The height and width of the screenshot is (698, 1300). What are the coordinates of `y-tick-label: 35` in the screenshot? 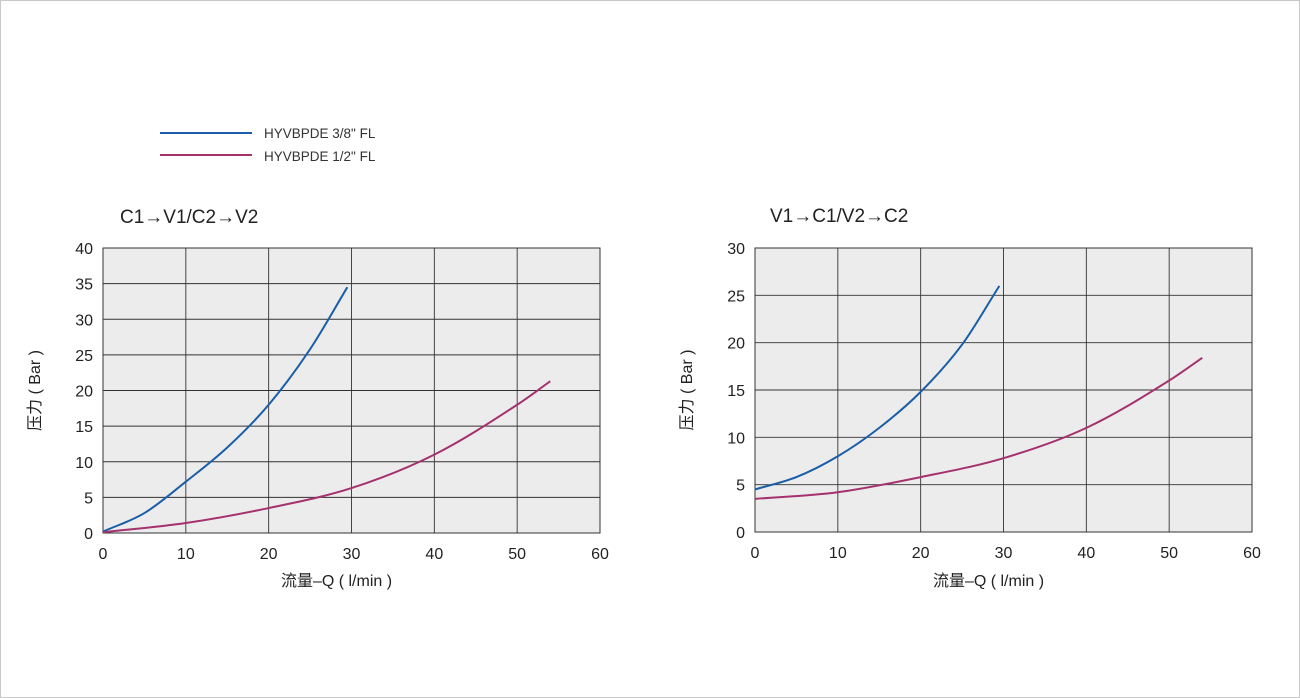 It's located at (84, 285).